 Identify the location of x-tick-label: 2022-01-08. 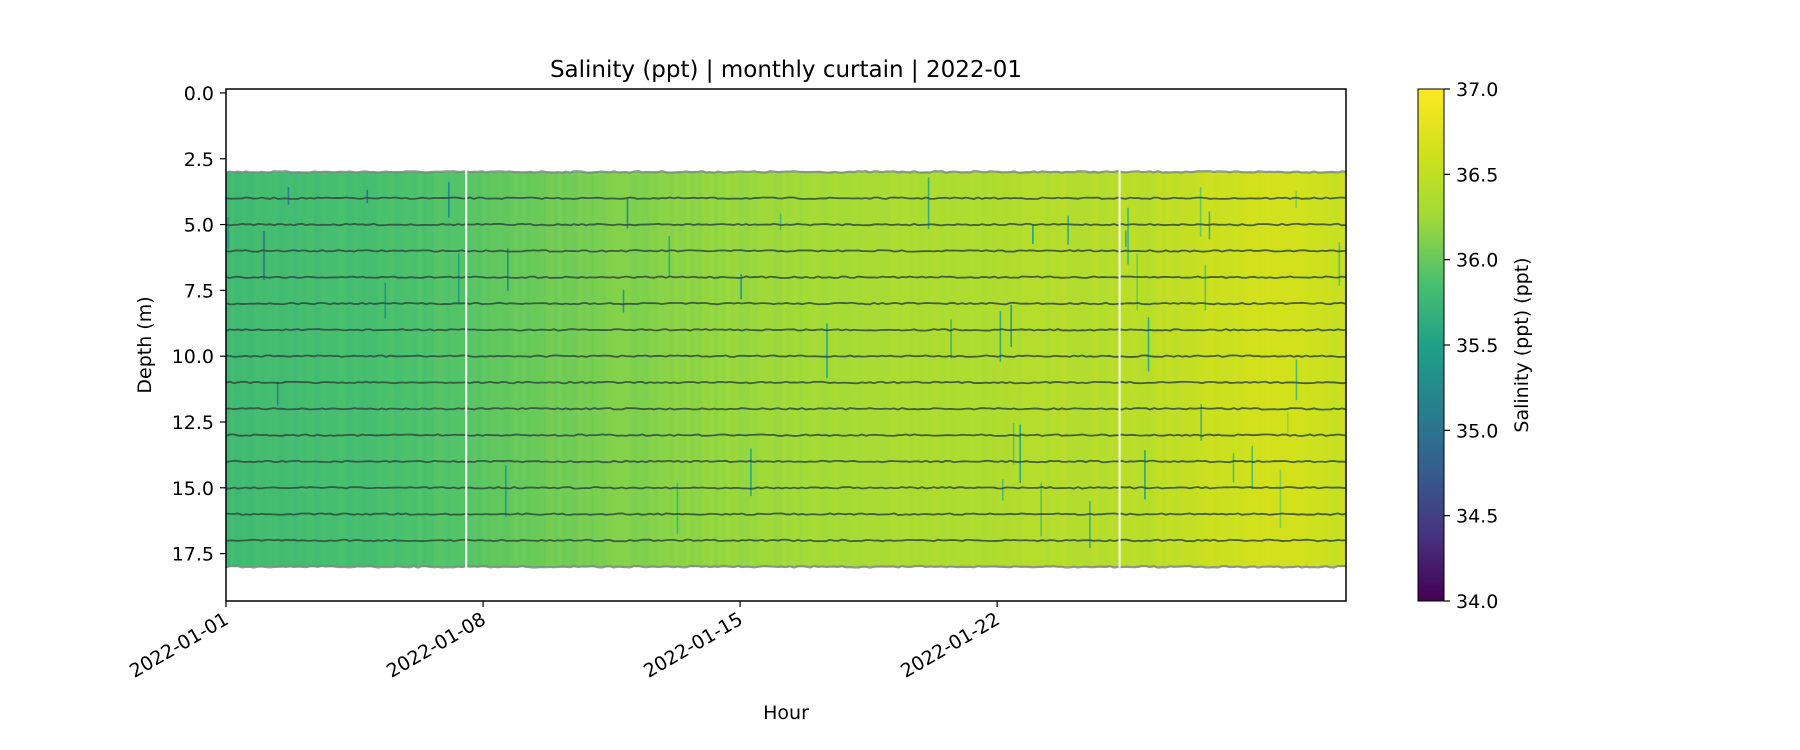
(436, 645).